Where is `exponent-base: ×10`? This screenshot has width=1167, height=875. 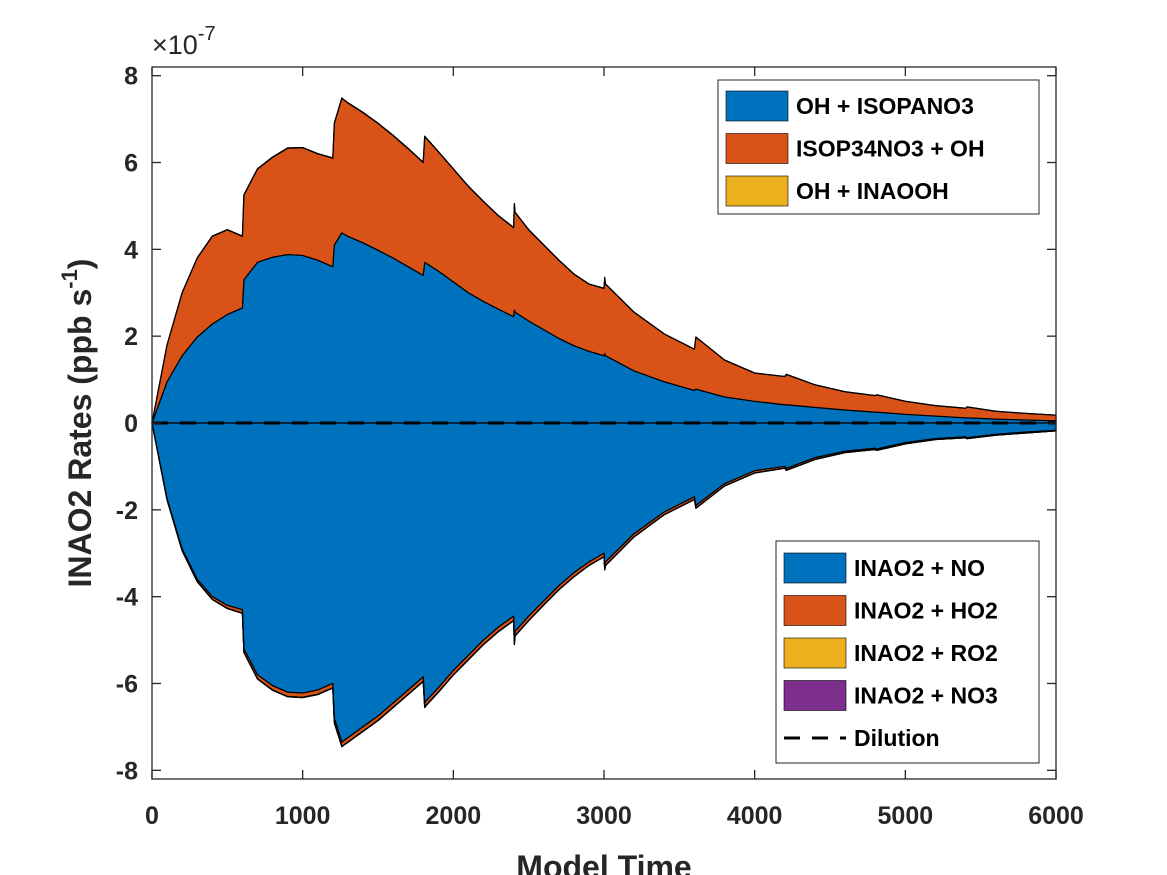 exponent-base: ×10 is located at coordinates (175, 45).